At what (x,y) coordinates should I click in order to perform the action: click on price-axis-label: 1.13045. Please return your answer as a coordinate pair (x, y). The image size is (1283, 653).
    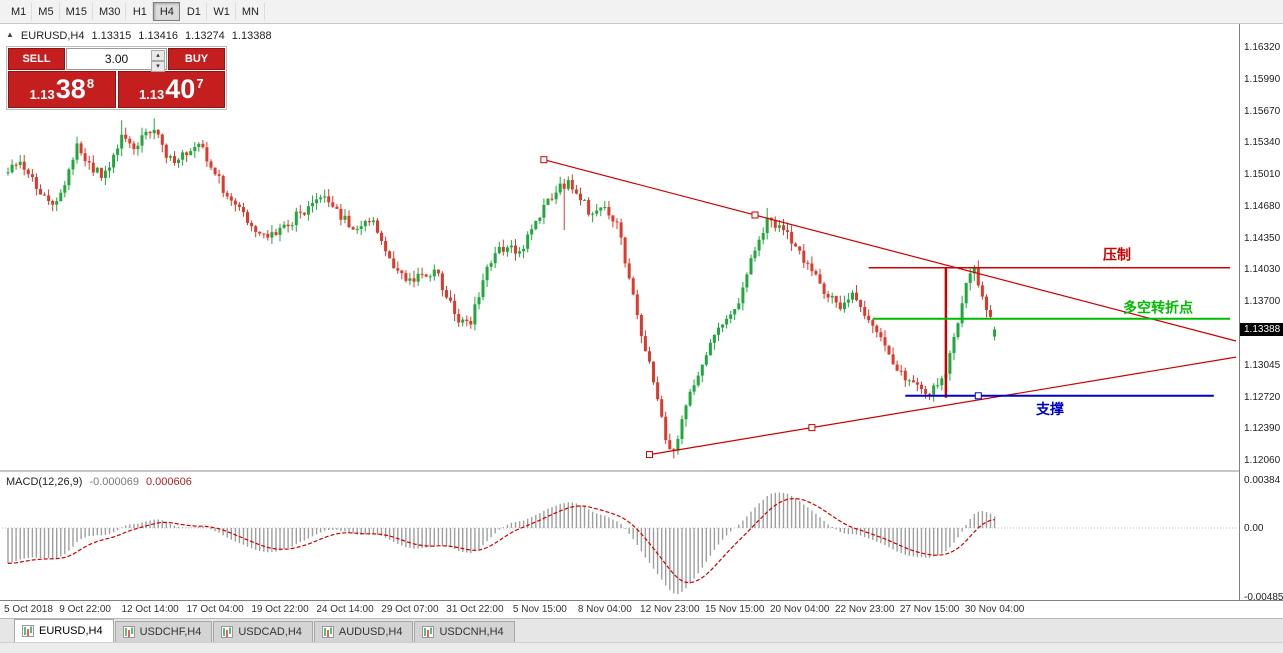
    Looking at the image, I should click on (1262, 365).